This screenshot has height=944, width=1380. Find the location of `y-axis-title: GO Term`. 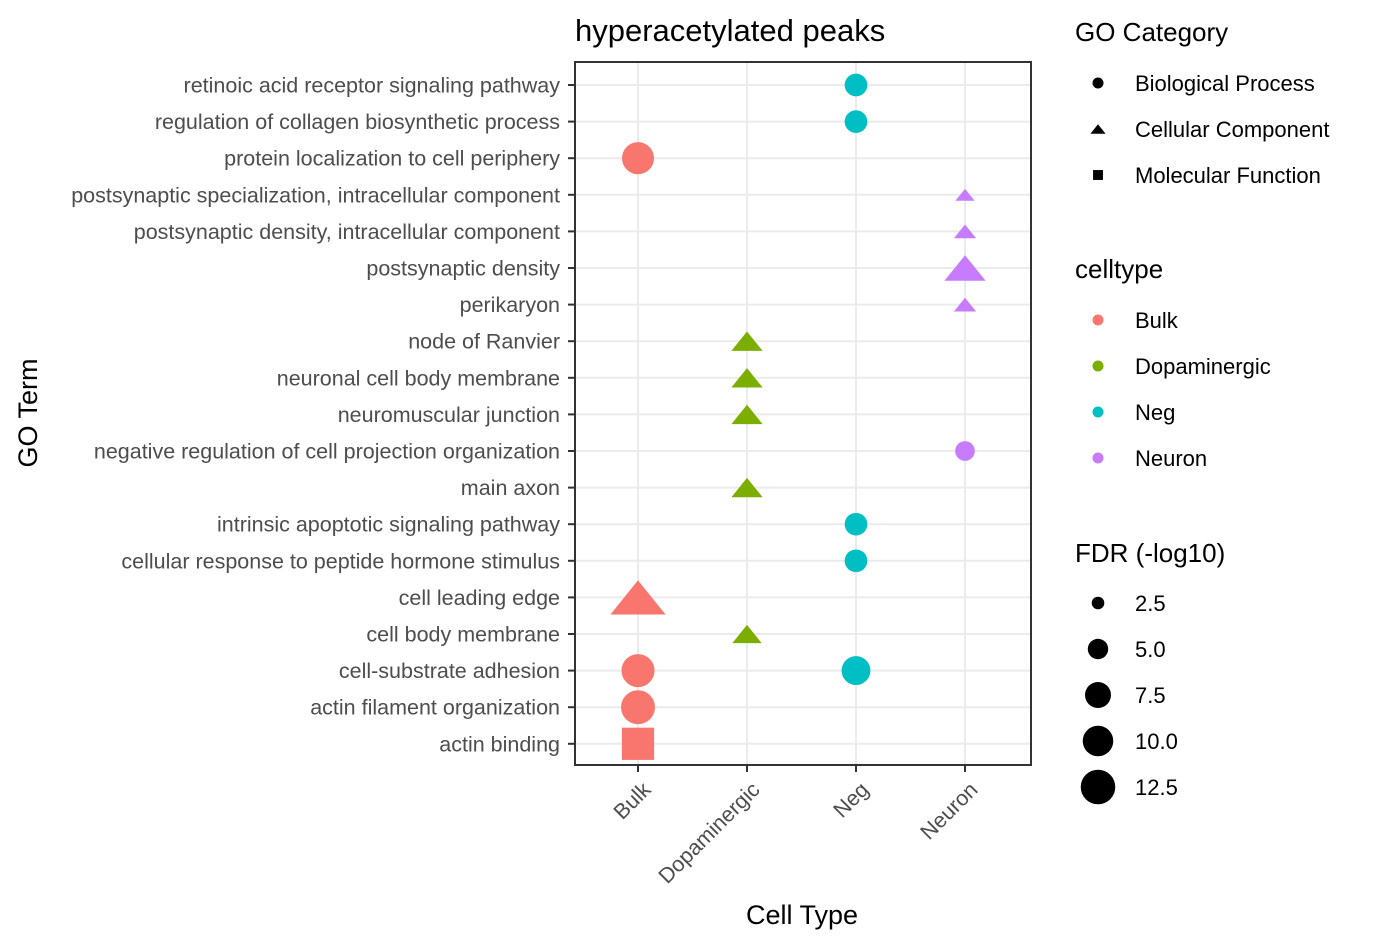

y-axis-title: GO Term is located at coordinates (28, 412).